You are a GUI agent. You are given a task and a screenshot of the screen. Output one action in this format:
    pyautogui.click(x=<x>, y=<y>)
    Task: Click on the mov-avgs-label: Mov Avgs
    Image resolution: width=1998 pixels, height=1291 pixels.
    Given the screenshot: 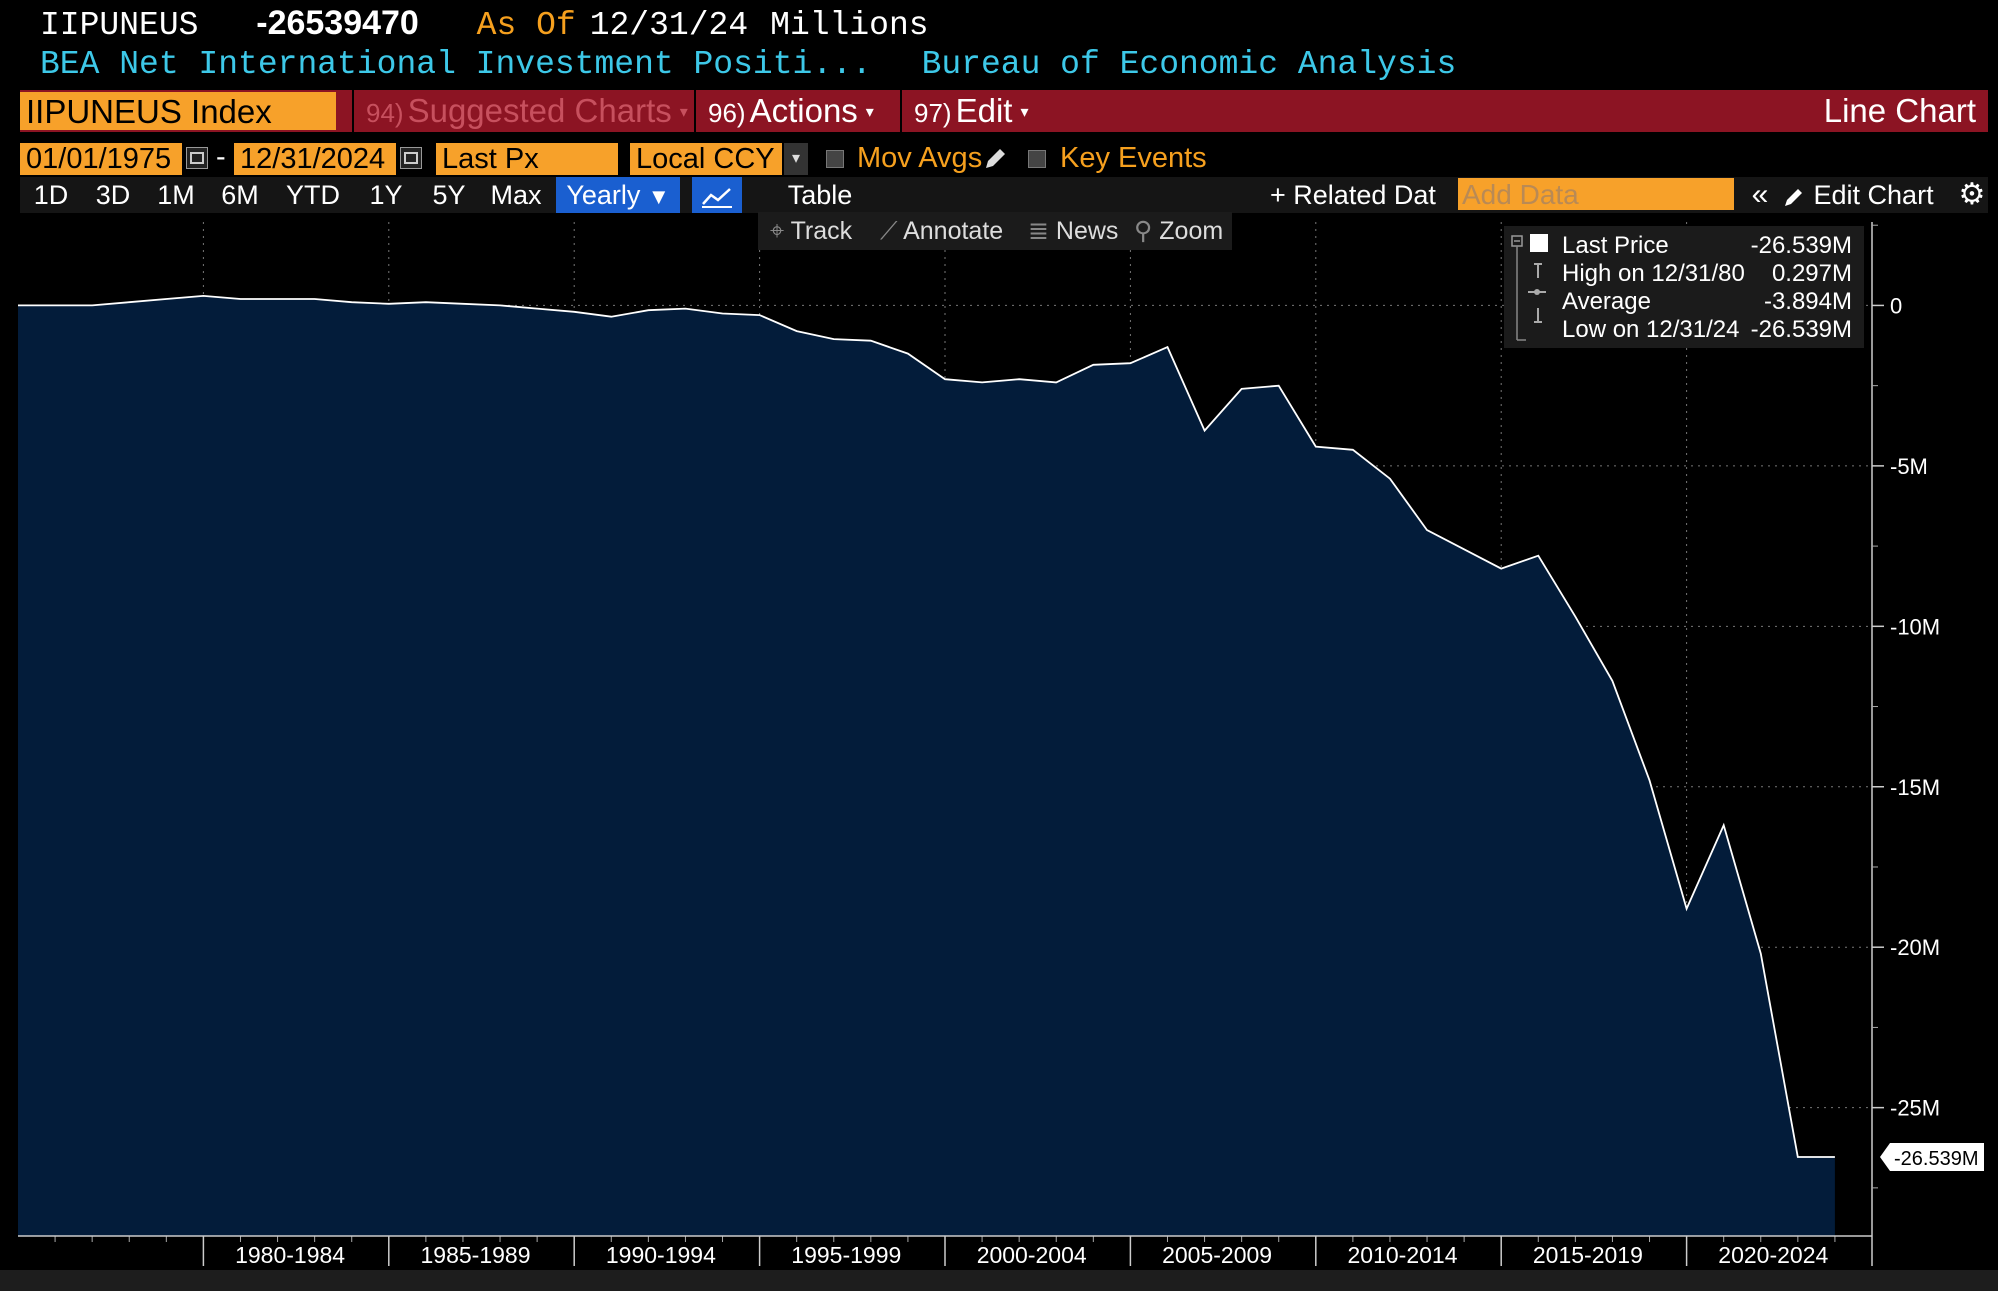 What is the action you would take?
    pyautogui.click(x=920, y=158)
    